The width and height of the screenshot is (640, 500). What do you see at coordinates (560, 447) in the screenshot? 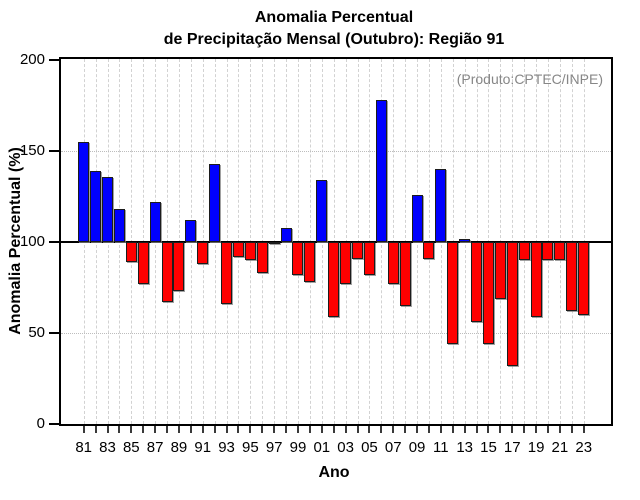
I see `x-tick-label-2021: 21` at bounding box center [560, 447].